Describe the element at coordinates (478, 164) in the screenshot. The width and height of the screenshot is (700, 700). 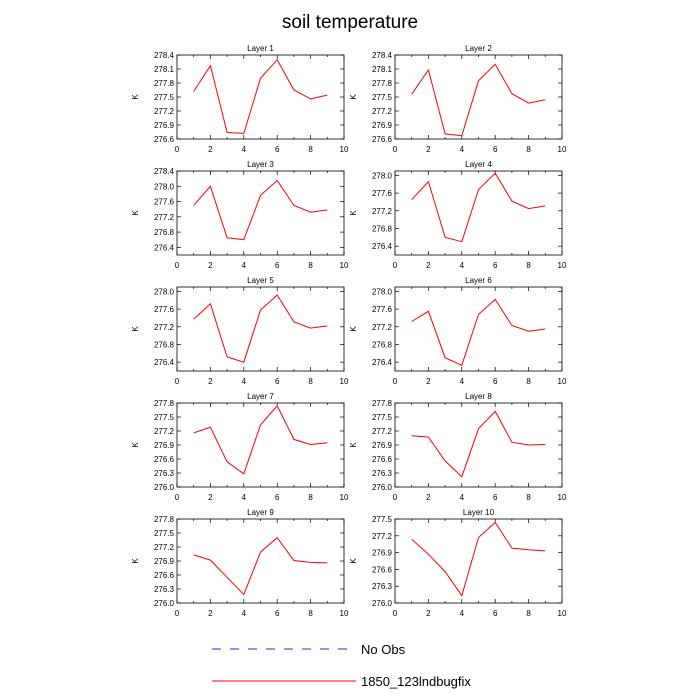
I see `panel-title: Layer 4` at that location.